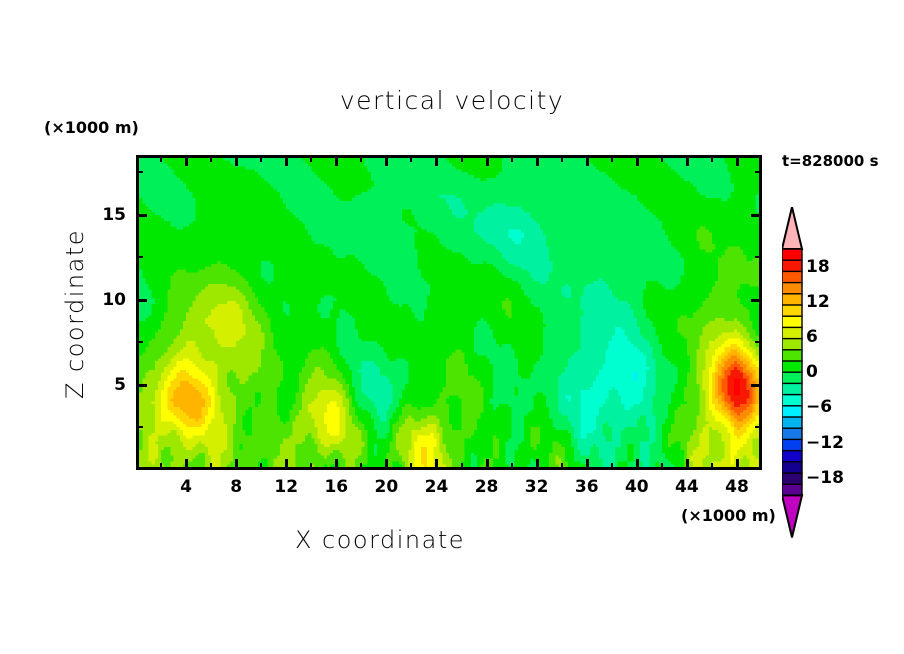 The height and width of the screenshot is (654, 904). Describe the element at coordinates (114, 214) in the screenshot. I see `y-tick-label: 15` at that location.